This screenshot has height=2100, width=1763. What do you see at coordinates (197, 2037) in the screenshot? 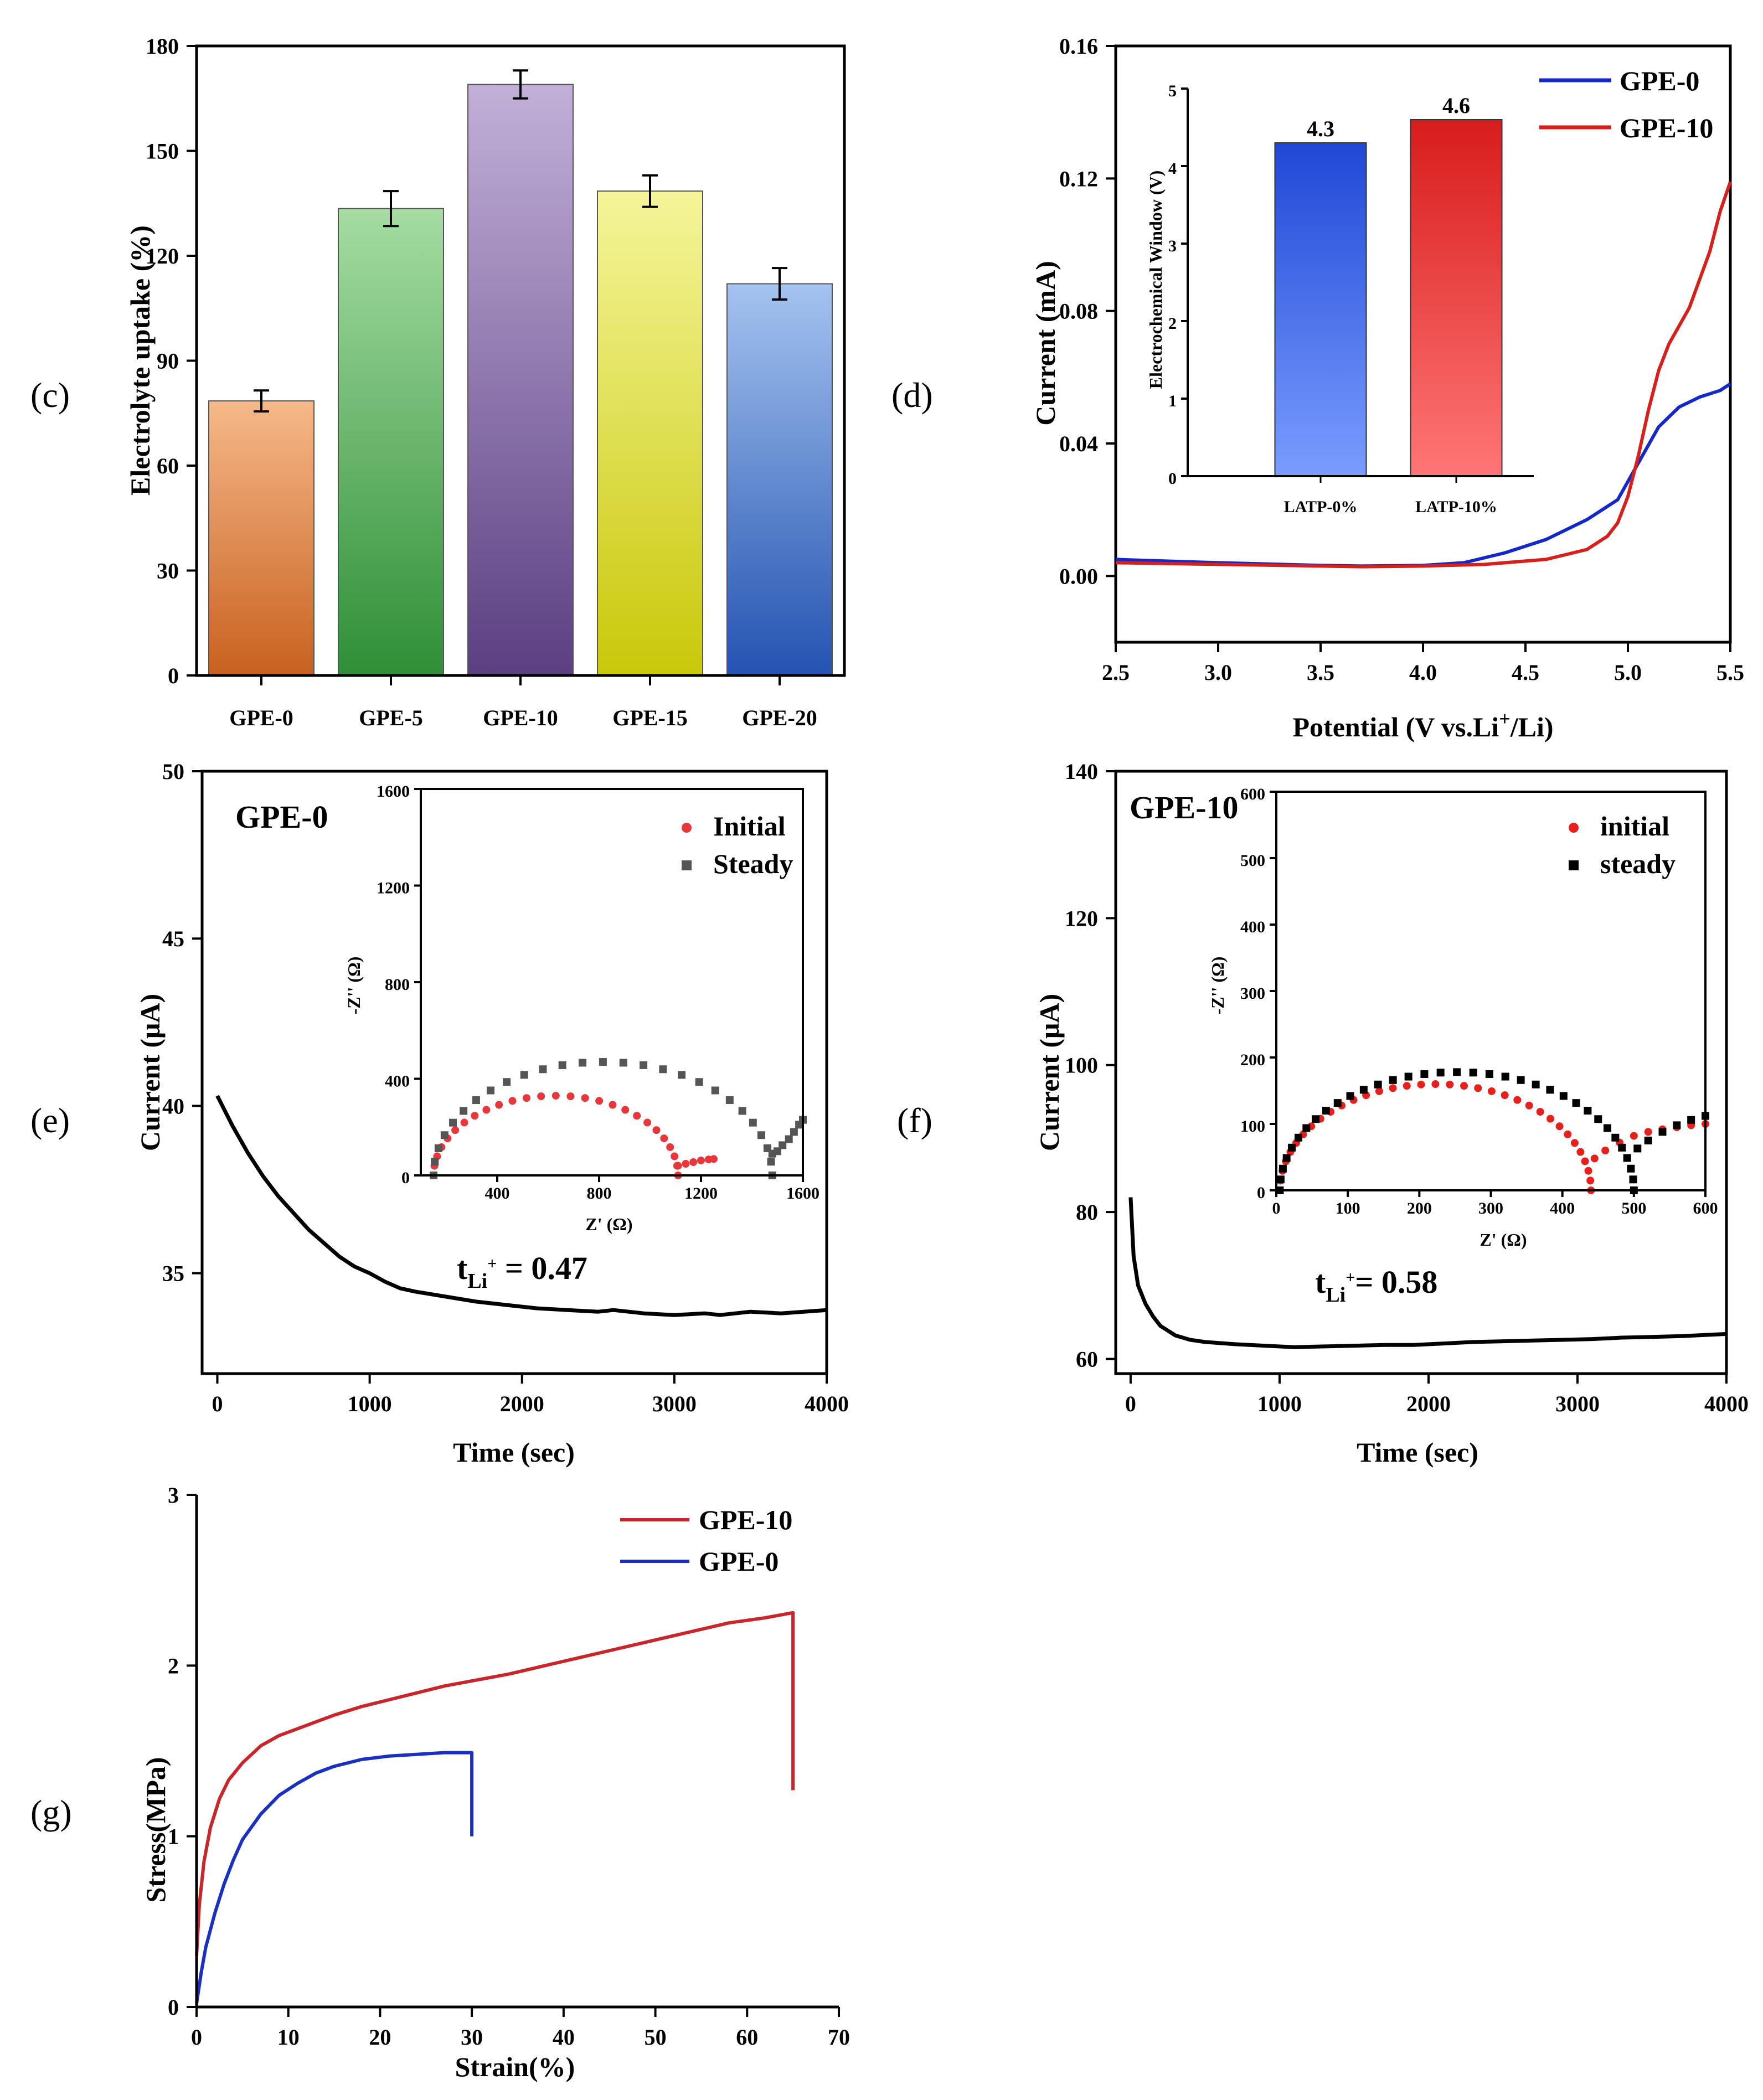
I see `chart-g-xtick-label-0: 0` at bounding box center [197, 2037].